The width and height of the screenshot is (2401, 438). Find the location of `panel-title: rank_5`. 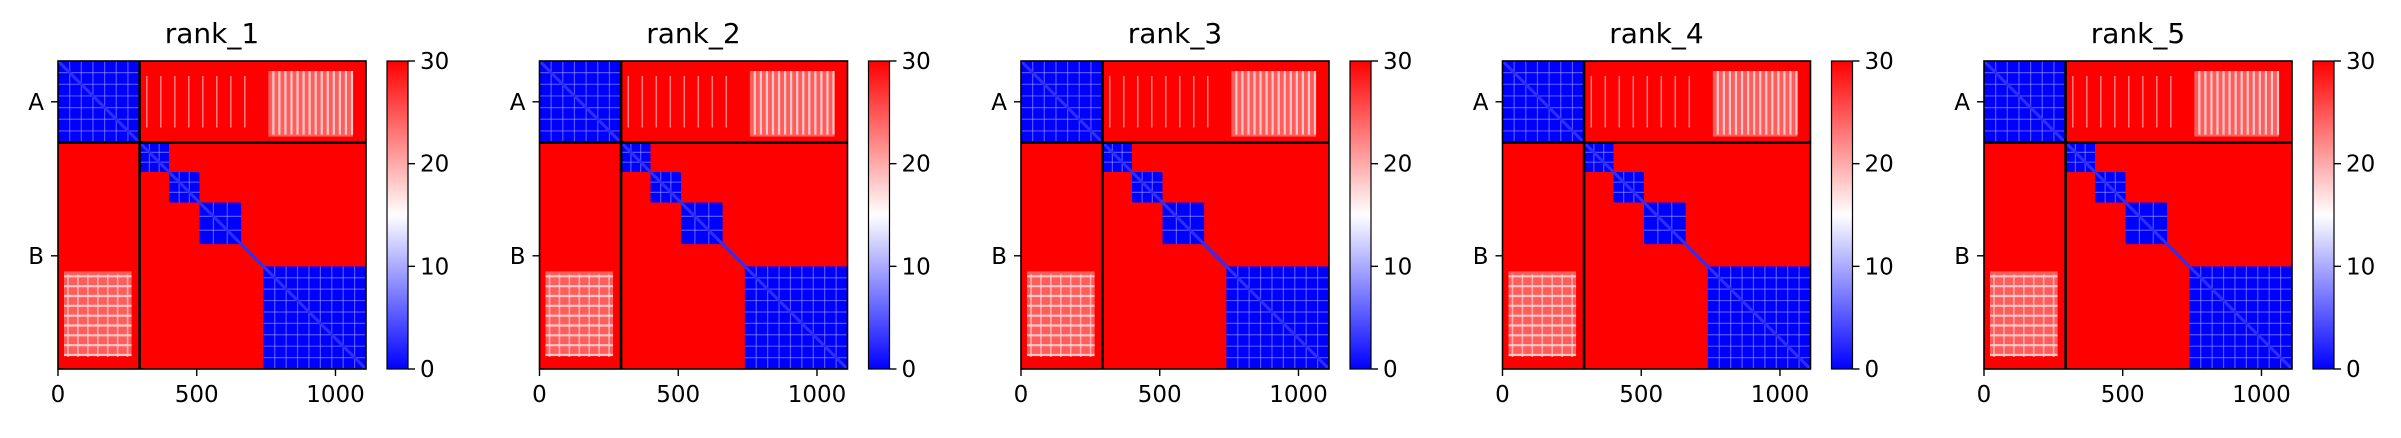

panel-title: rank_5 is located at coordinates (2138, 33).